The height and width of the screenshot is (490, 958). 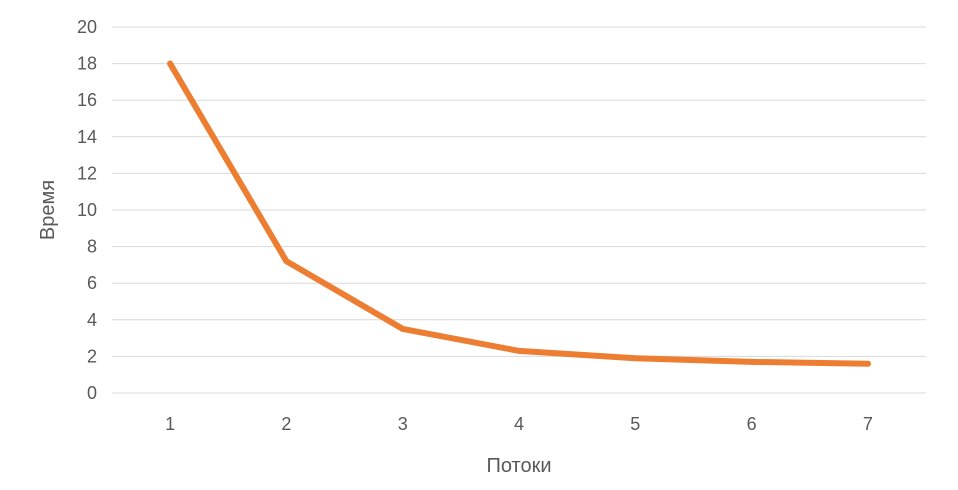 I want to click on y-tick-label: 16, so click(x=87, y=100).